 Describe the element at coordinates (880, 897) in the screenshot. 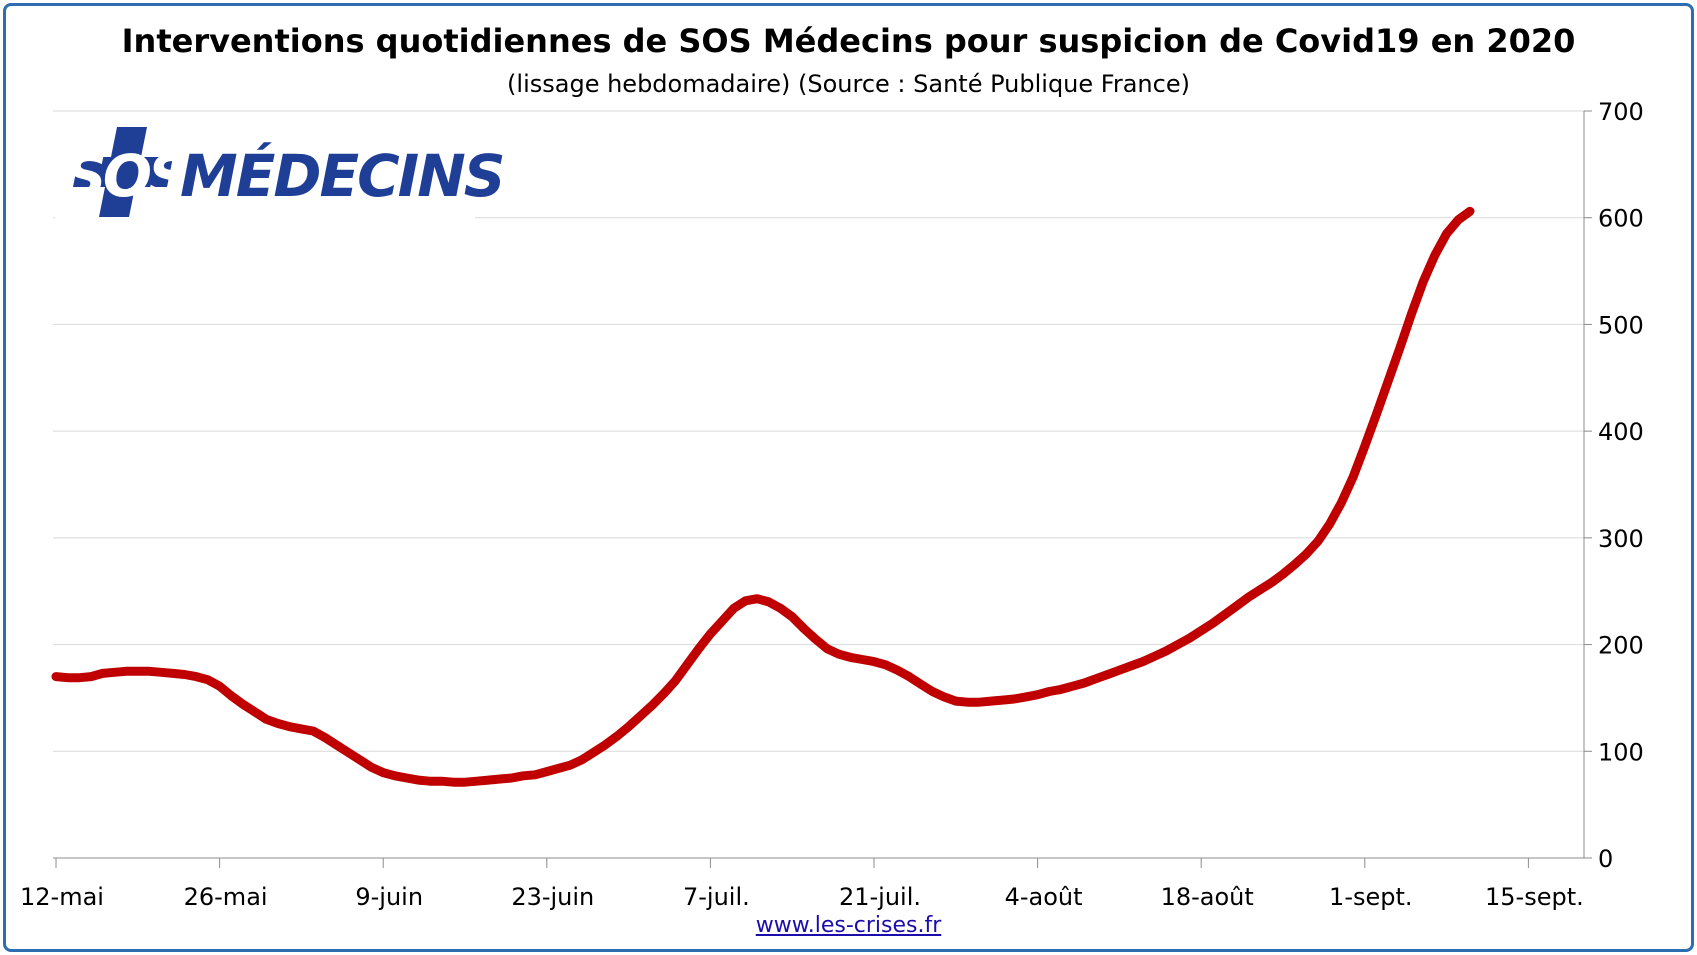

I see `x-tick-label: 21-juil.` at that location.